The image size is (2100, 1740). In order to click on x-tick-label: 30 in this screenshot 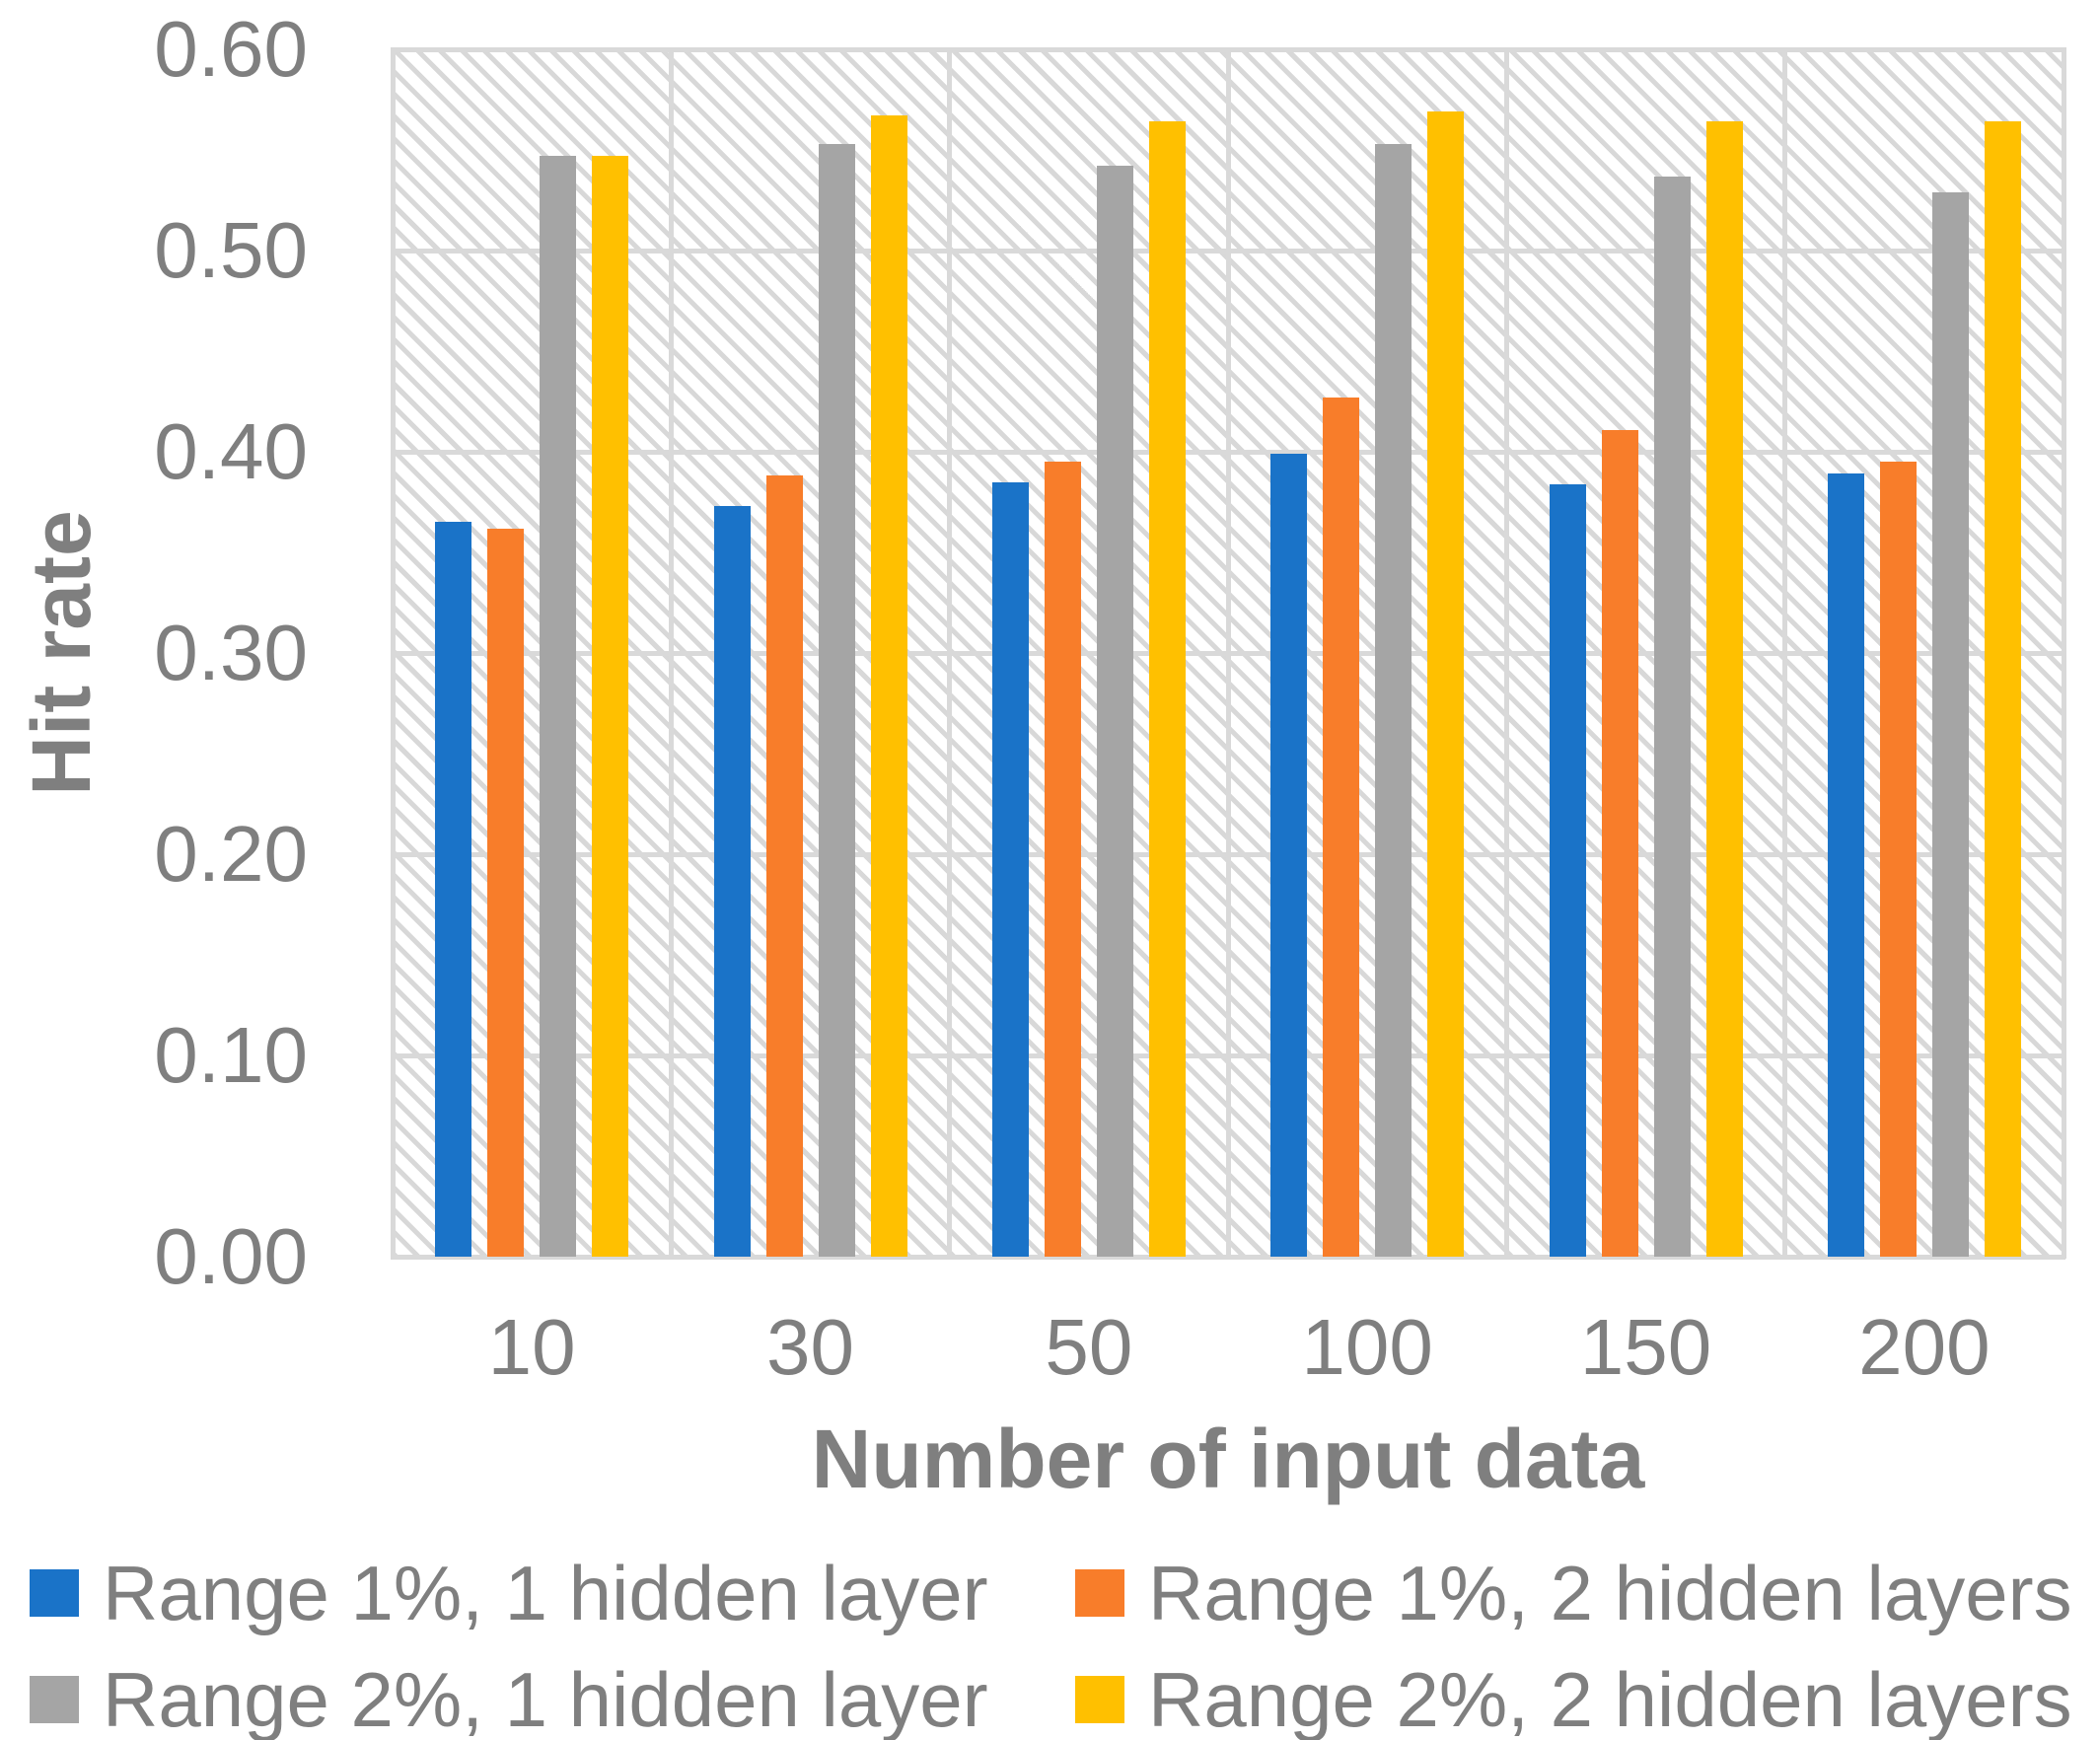, I will do `click(810, 1347)`.